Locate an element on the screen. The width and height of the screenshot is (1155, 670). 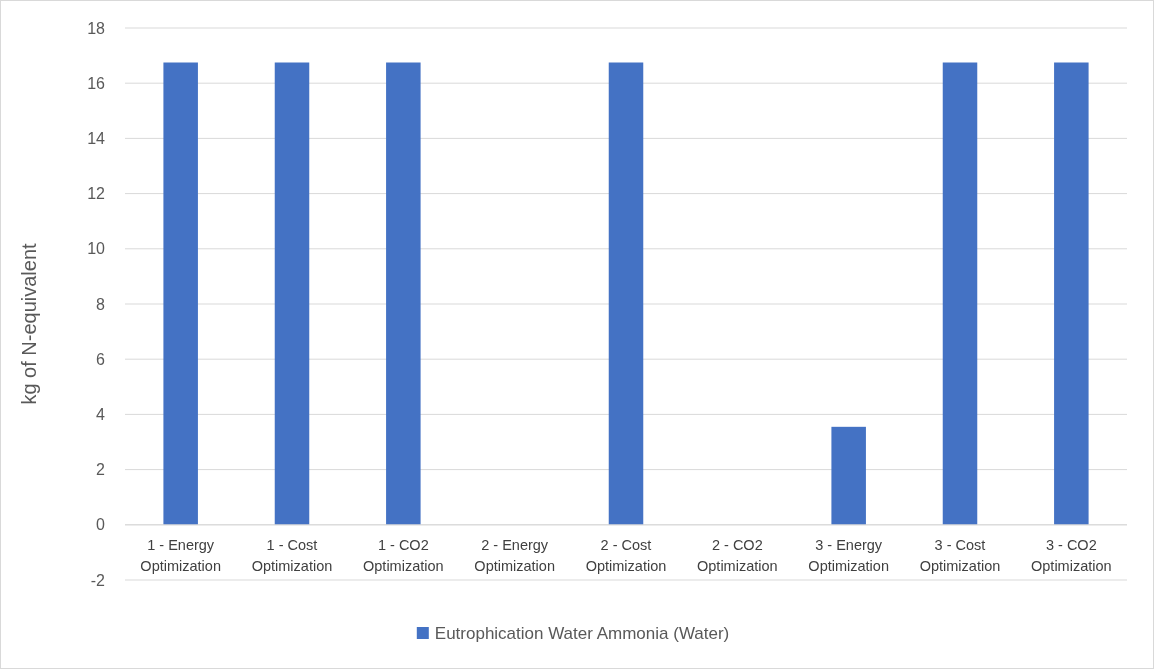
x-tick-label: 3 - Energy Optimization is located at coordinates (848, 555).